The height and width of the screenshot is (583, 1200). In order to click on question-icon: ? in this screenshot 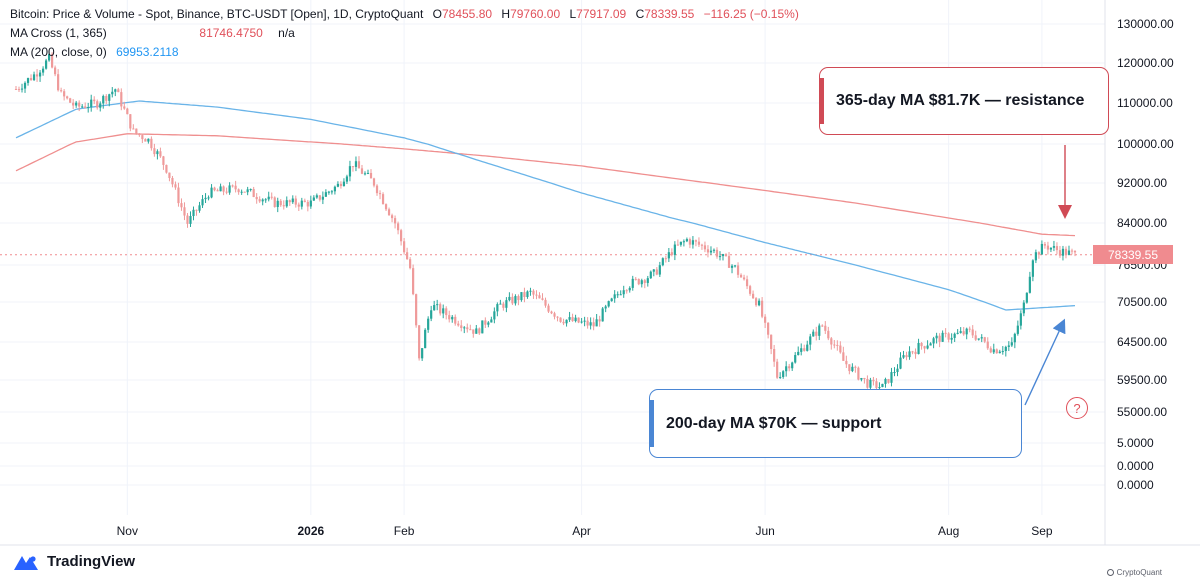, I will do `click(1077, 408)`.